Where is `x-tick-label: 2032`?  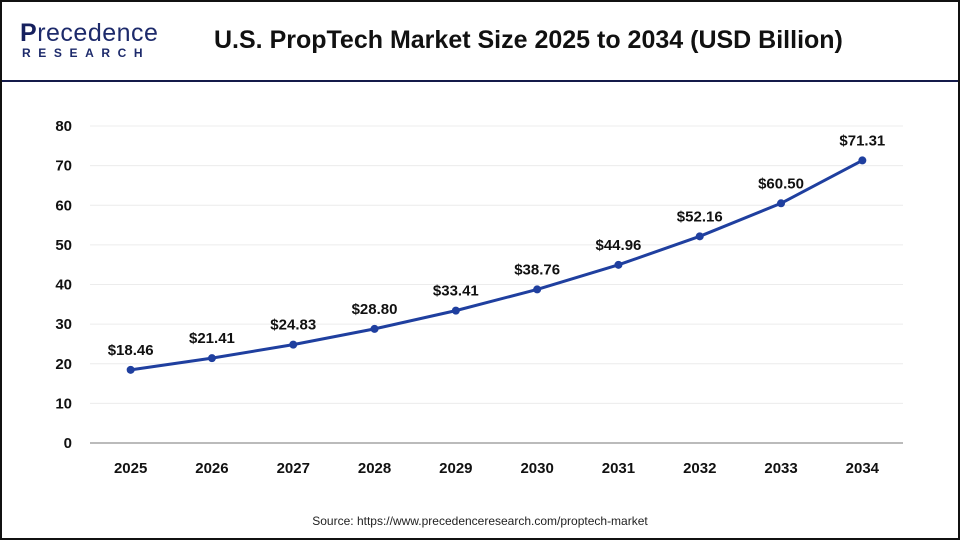
x-tick-label: 2032 is located at coordinates (699, 468).